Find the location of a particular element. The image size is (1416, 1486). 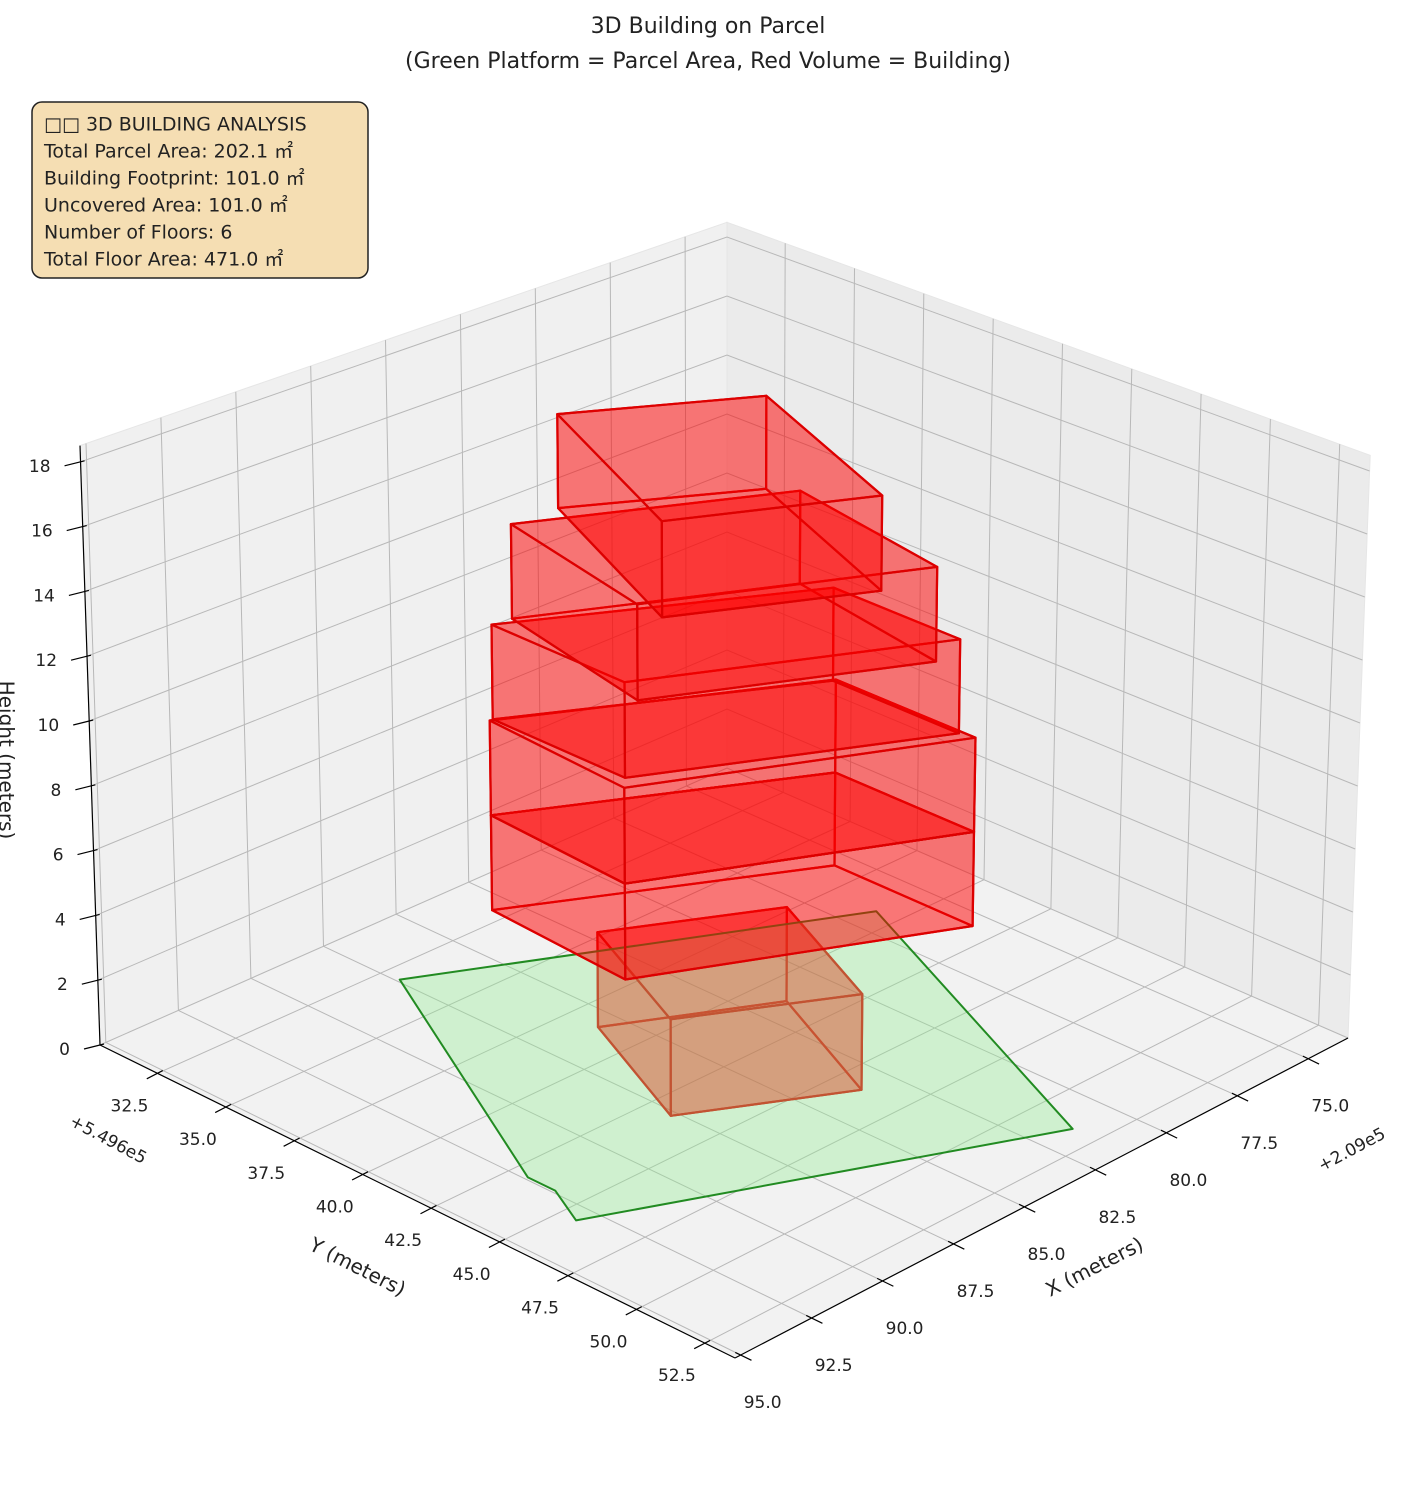

chart-title: 3D Building on Parcel is located at coordinates (708, 26).